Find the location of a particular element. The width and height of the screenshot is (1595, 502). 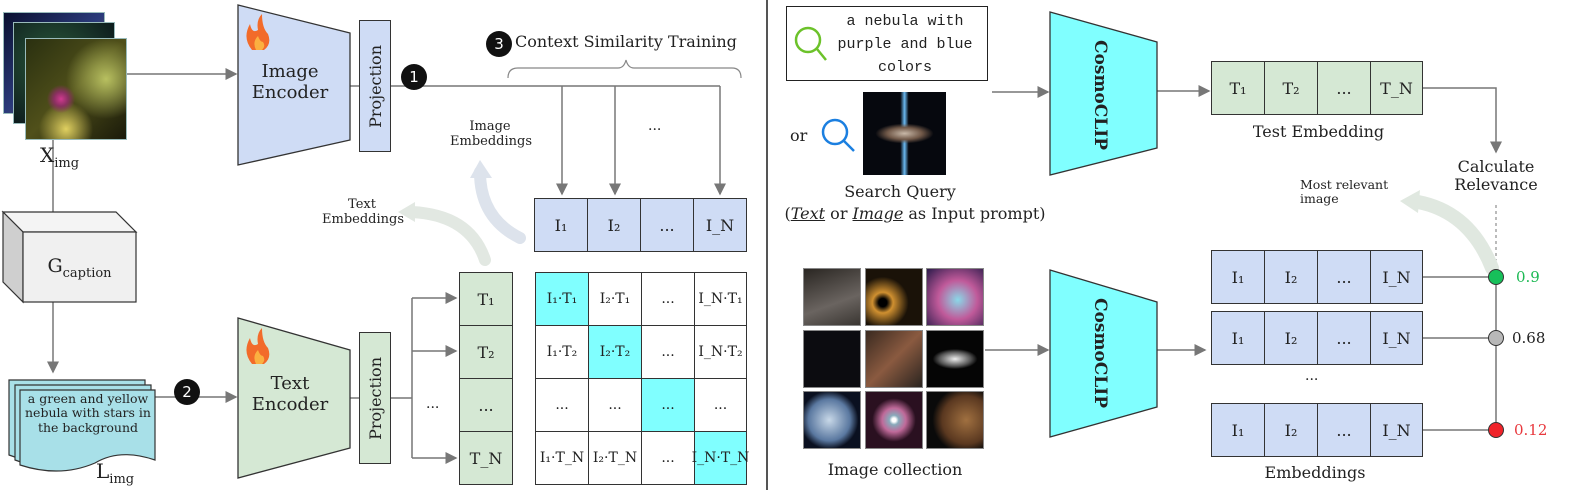

or-label: or is located at coordinates (799, 135).